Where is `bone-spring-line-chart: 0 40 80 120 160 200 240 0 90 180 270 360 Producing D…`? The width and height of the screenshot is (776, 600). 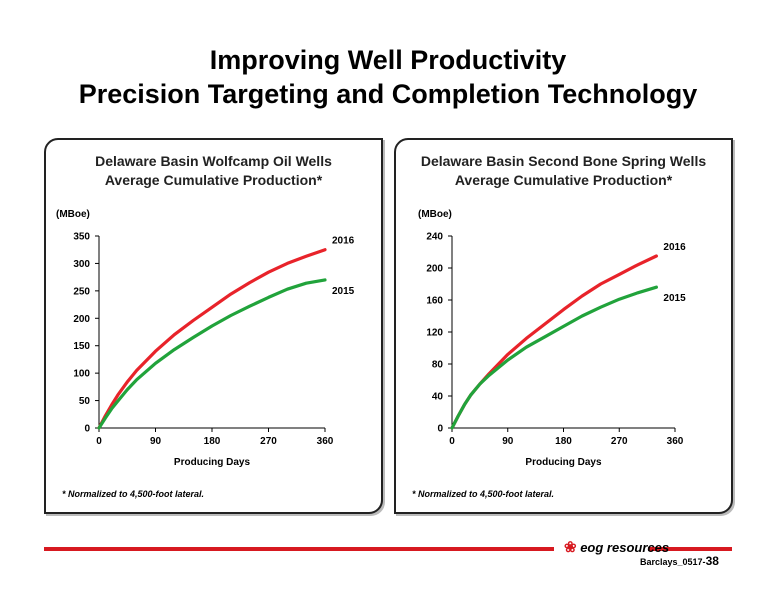
bone-spring-line-chart: 0 40 80 120 160 200 240 0 90 180 270 360 Producing D… is located at coordinates (556, 350).